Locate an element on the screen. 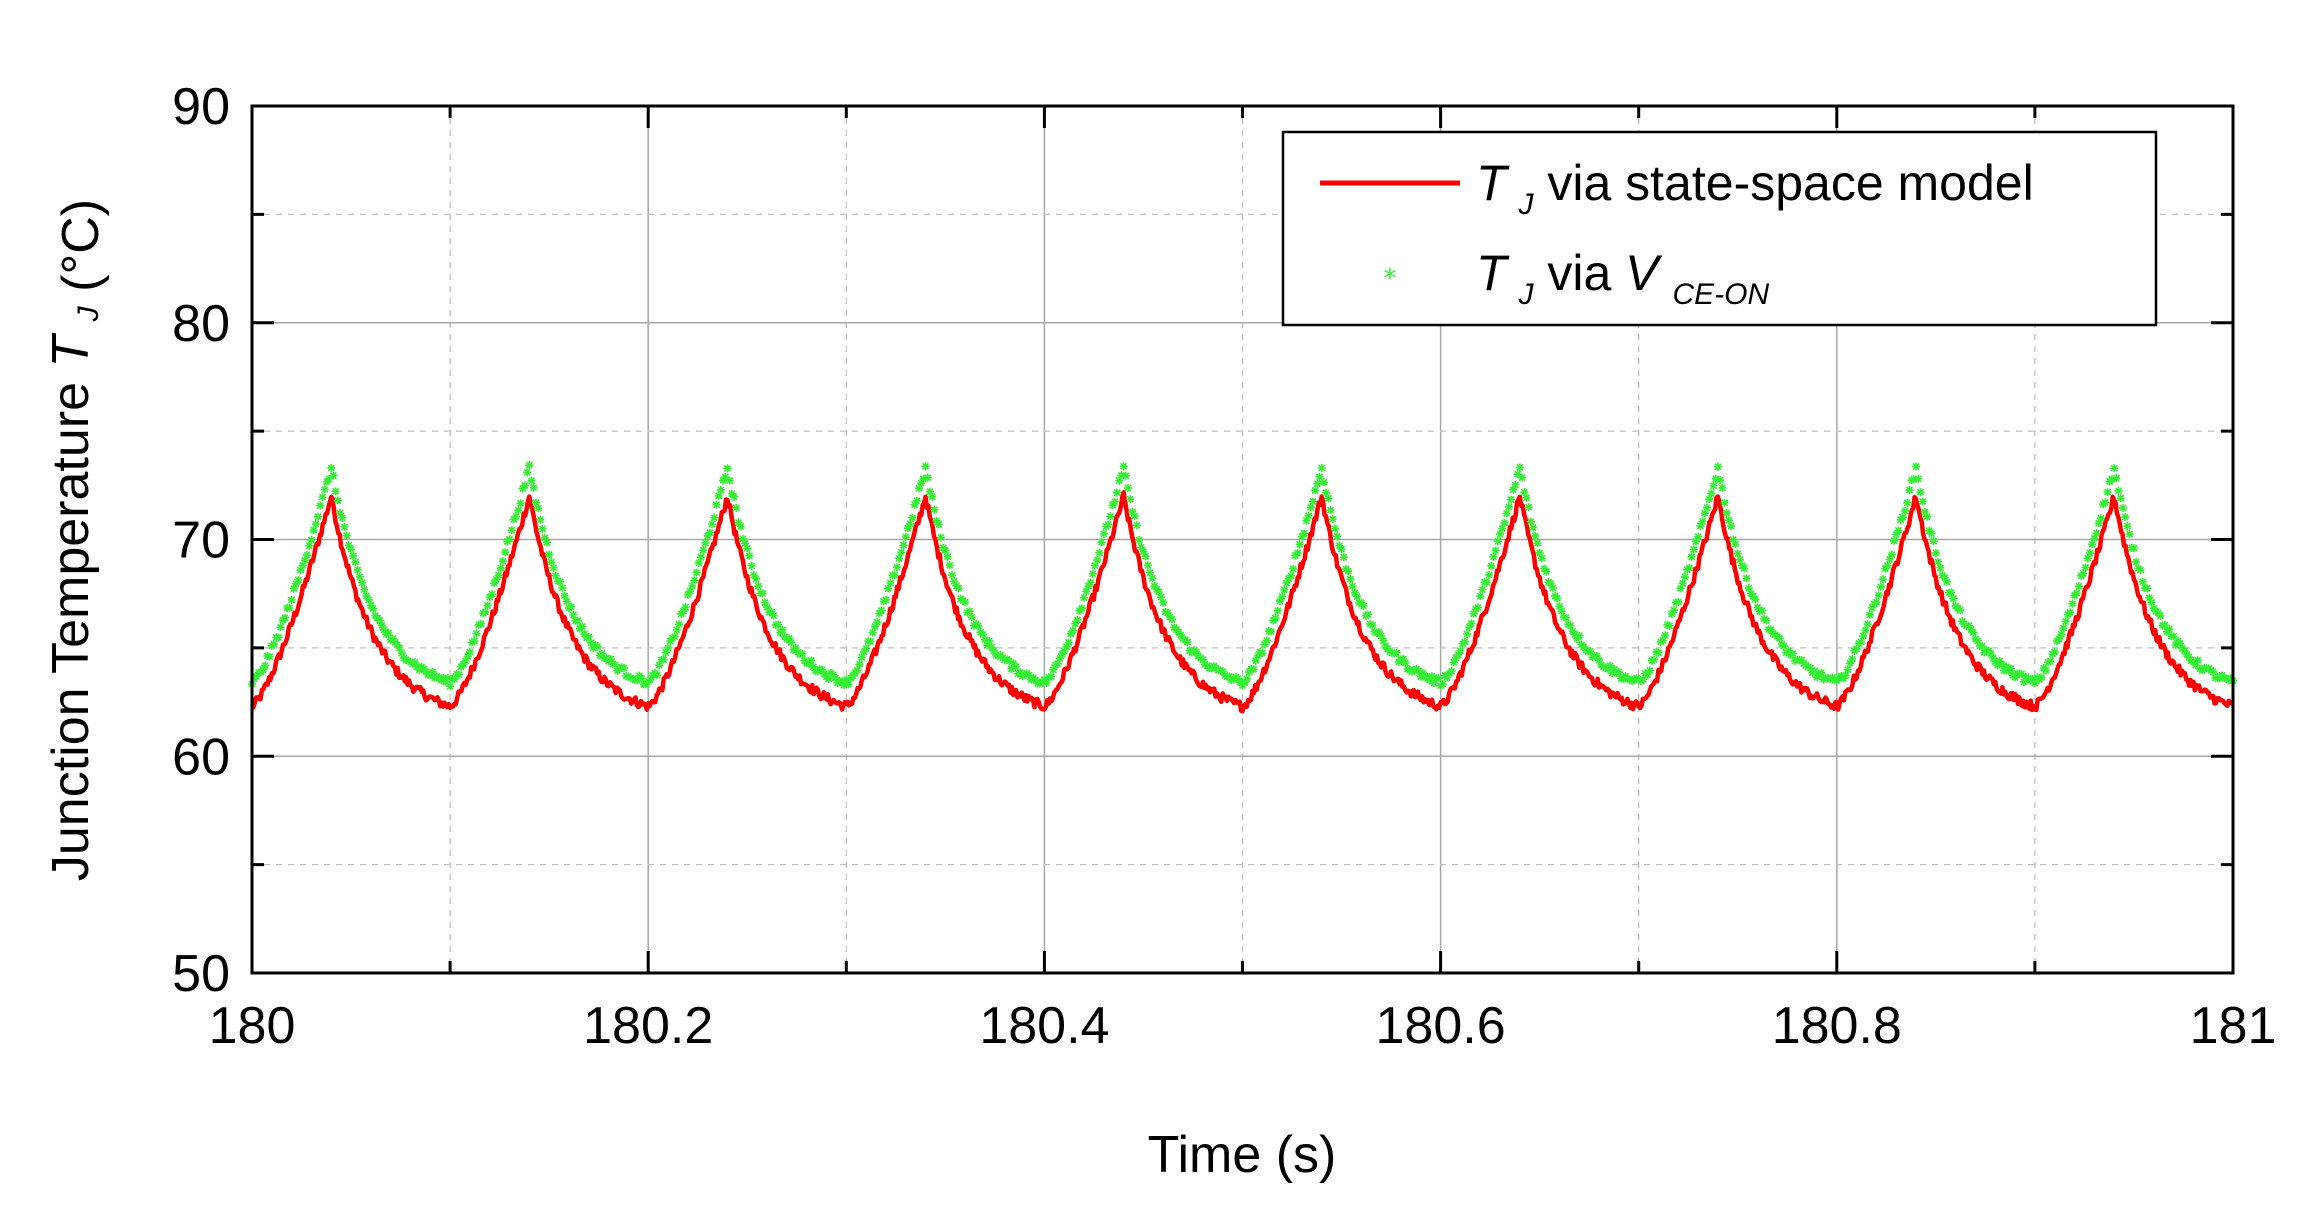 Image resolution: width=2303 pixels, height=1215 pixels. y-axis-title-unit: (°C) is located at coordinates (81, 245).